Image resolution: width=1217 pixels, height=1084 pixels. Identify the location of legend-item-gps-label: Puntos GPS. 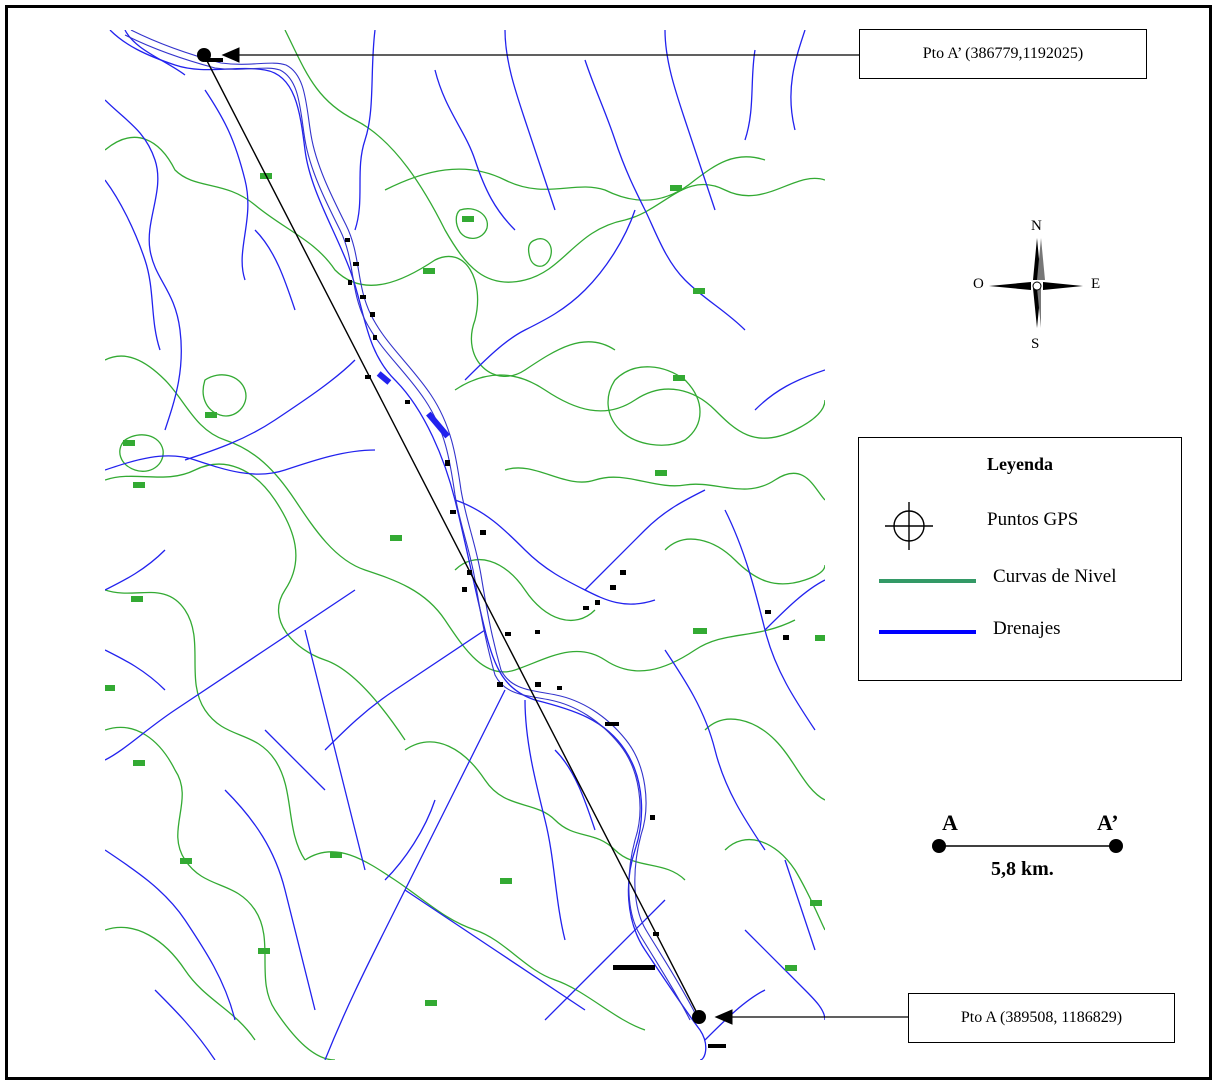
(1033, 519).